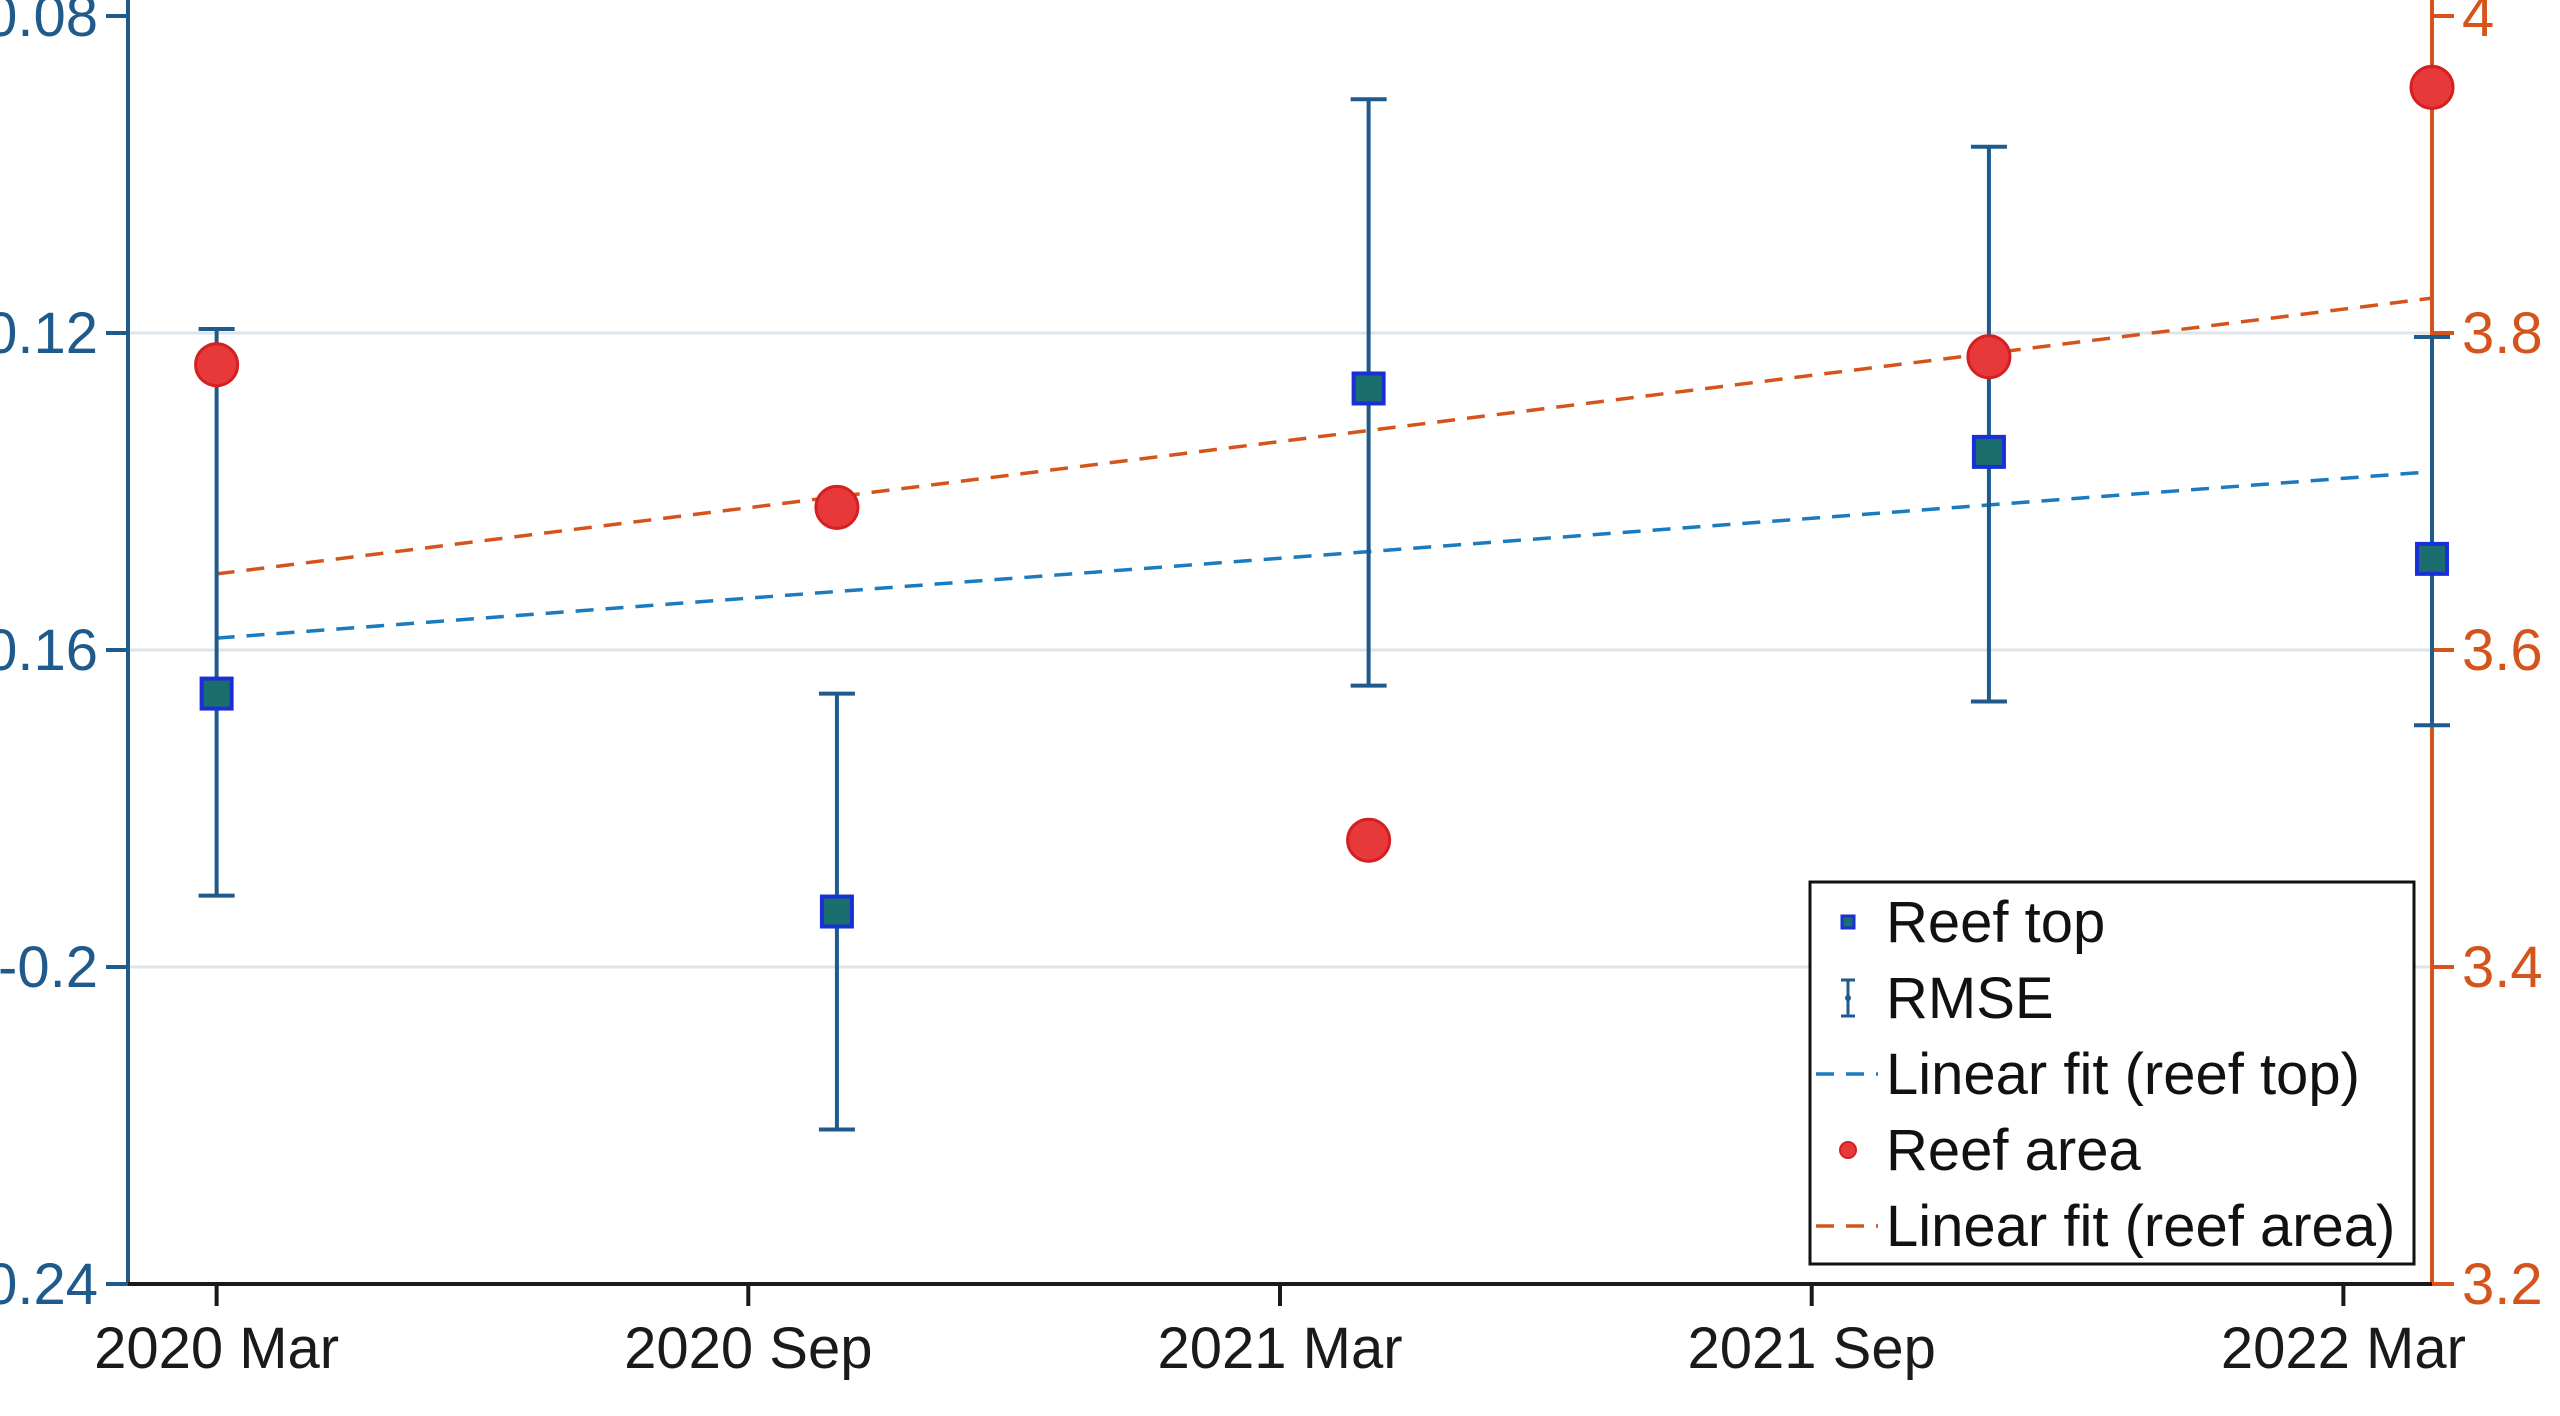 This screenshot has height=1416, width=2560. Describe the element at coordinates (1995, 922) in the screenshot. I see `legend-label: Reef top` at that location.